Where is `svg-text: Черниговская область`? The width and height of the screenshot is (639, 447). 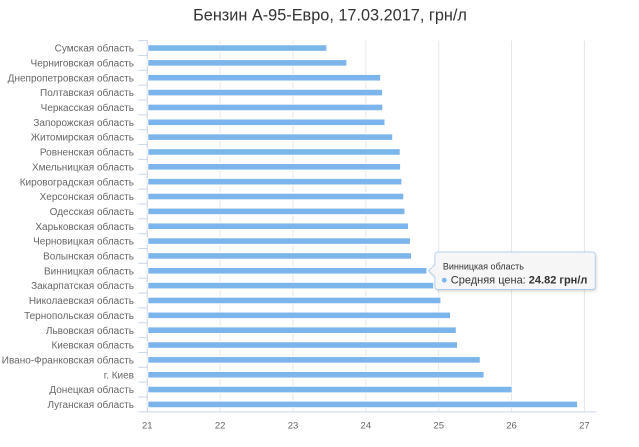 svg-text: Черниговская область is located at coordinates (82, 63).